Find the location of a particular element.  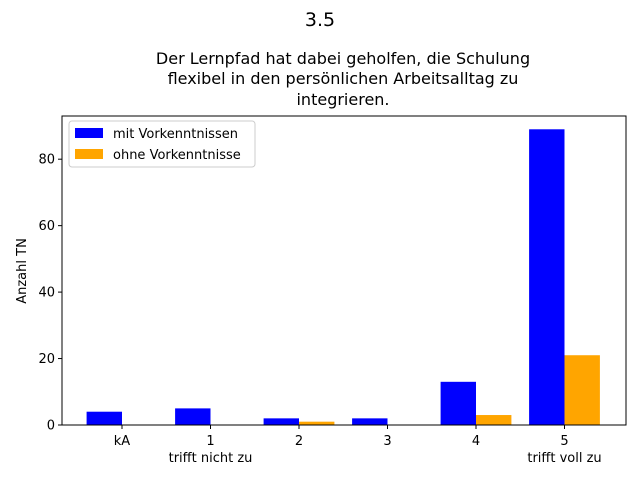

y-tick-label: 20 is located at coordinates (46, 359).